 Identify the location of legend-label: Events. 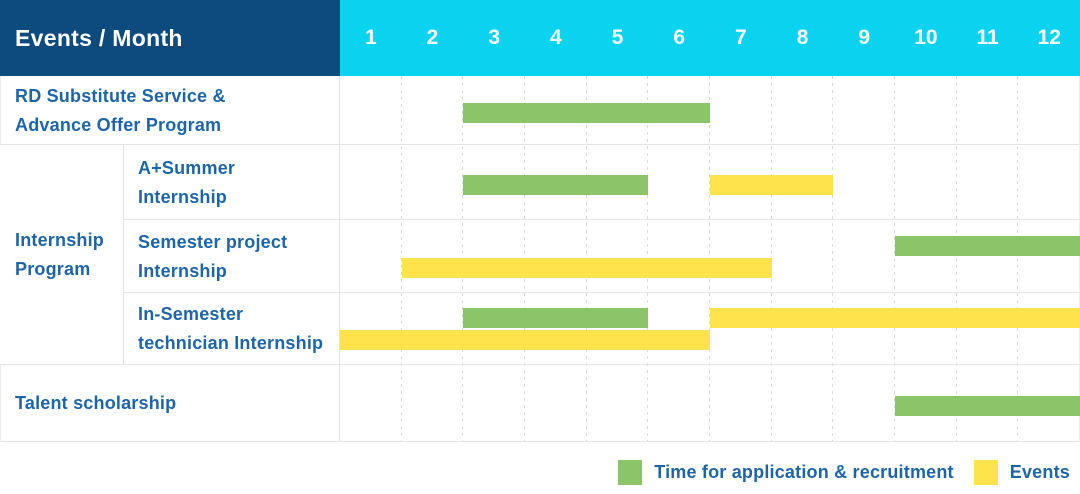
(1039, 471).